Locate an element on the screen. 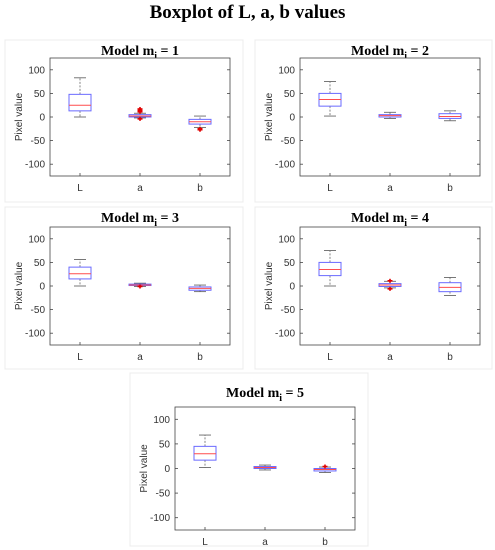 The image size is (495, 550). panel-title-rest: = 2 is located at coordinates (418, 51).